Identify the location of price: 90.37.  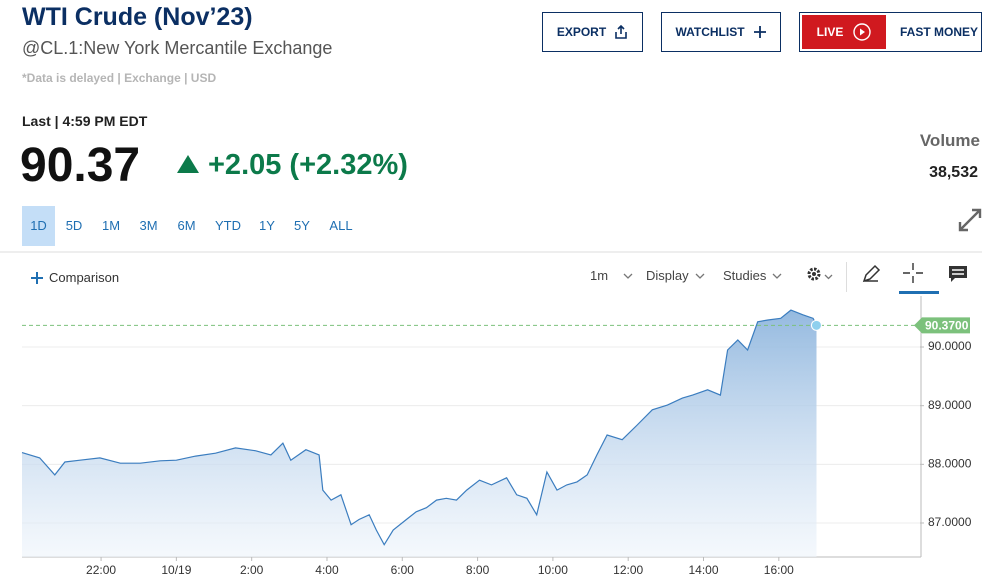
(80, 165).